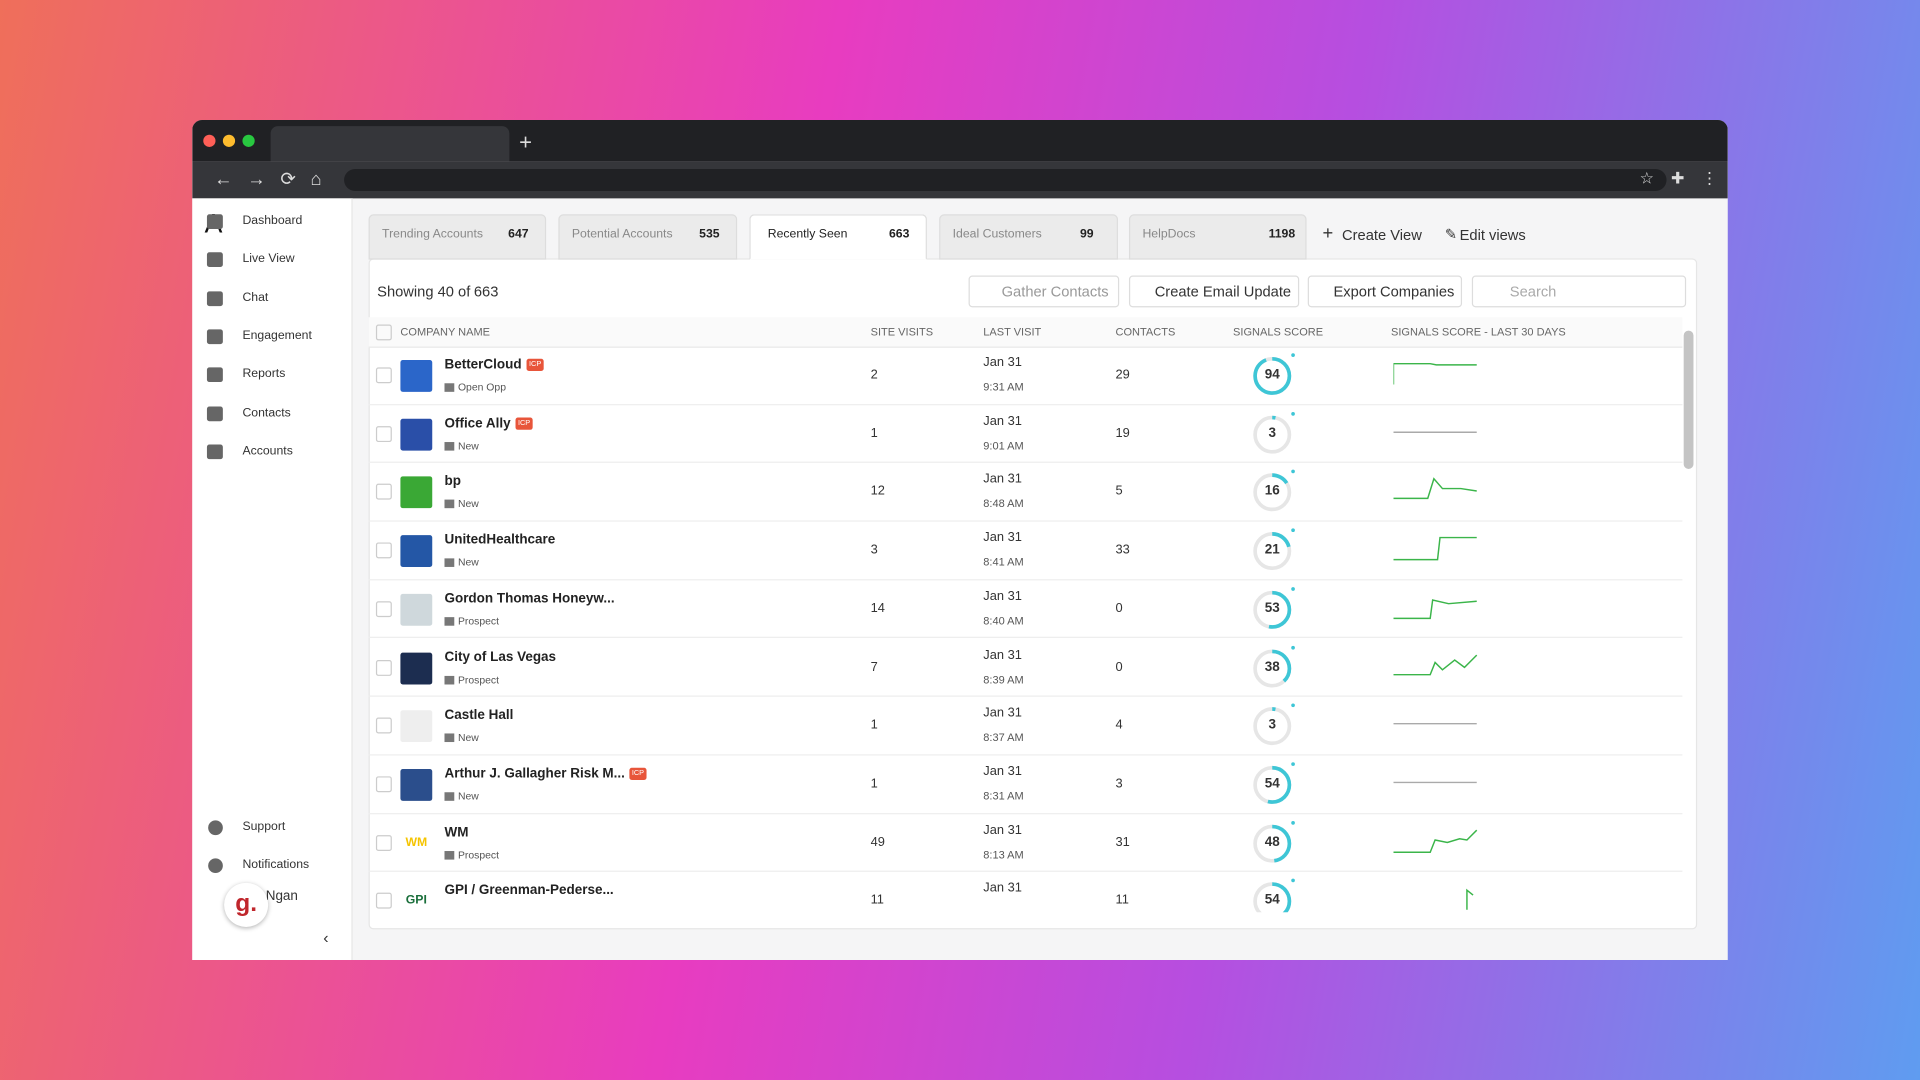 This screenshot has height=1080, width=1920. What do you see at coordinates (1492, 235) in the screenshot?
I see `view-action: Edit views` at bounding box center [1492, 235].